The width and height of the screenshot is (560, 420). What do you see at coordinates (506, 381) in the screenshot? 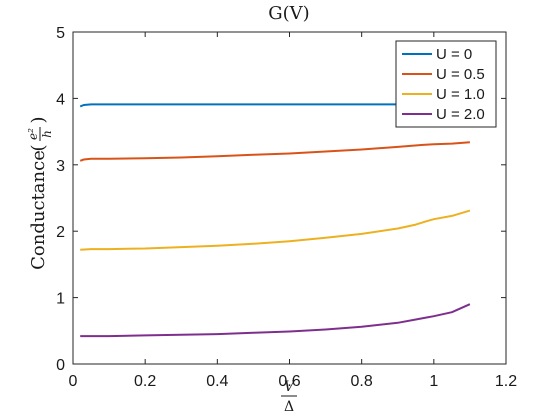
I see `x-tick-label: 1.2` at bounding box center [506, 381].